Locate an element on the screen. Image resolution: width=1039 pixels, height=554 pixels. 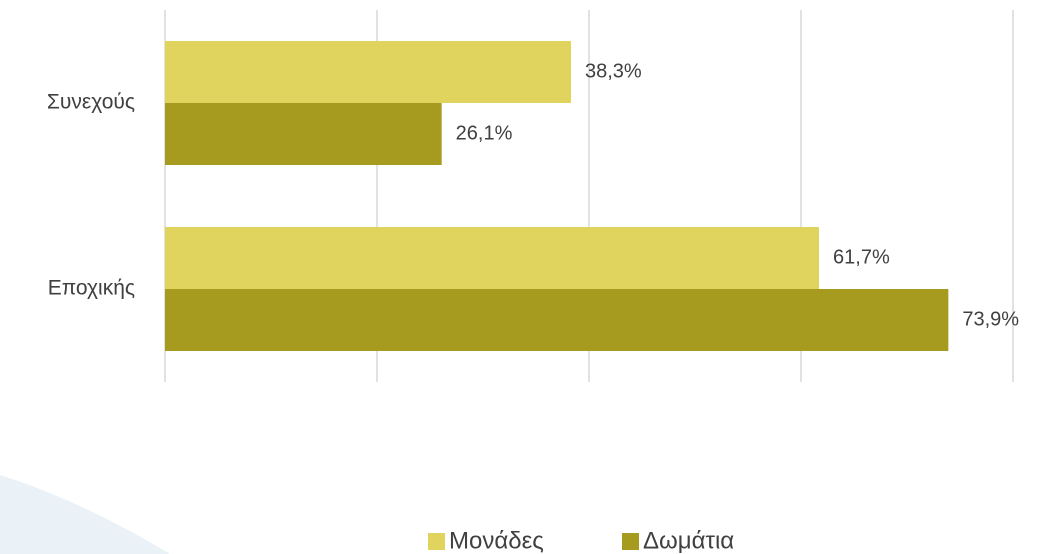
background-shape is located at coordinates (85, 514).